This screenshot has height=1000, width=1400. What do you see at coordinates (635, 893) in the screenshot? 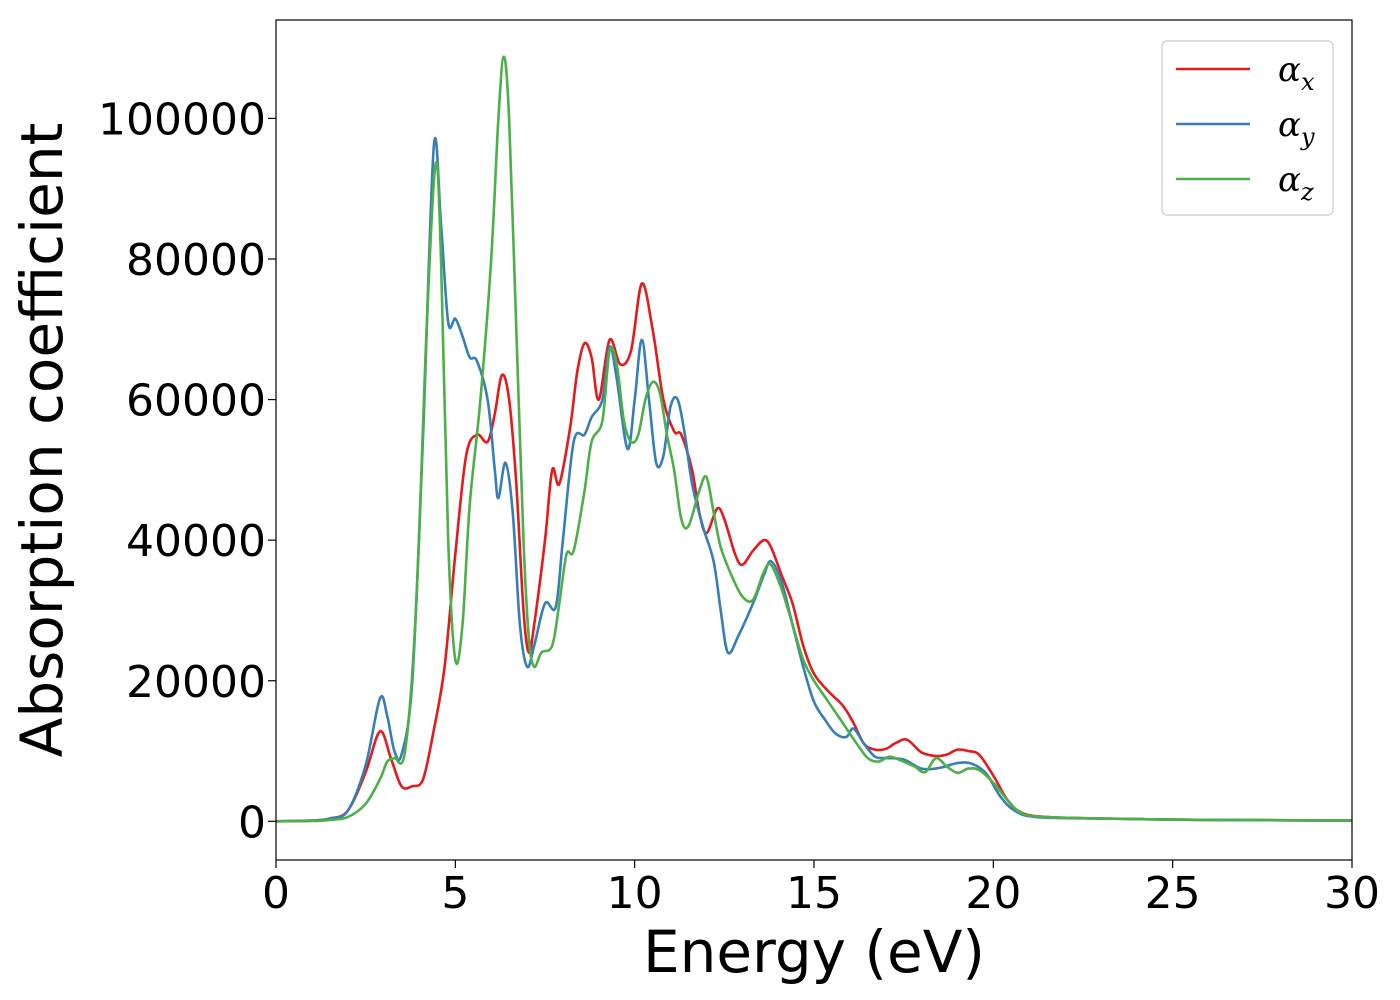
I see `x-tick-label: 10` at bounding box center [635, 893].